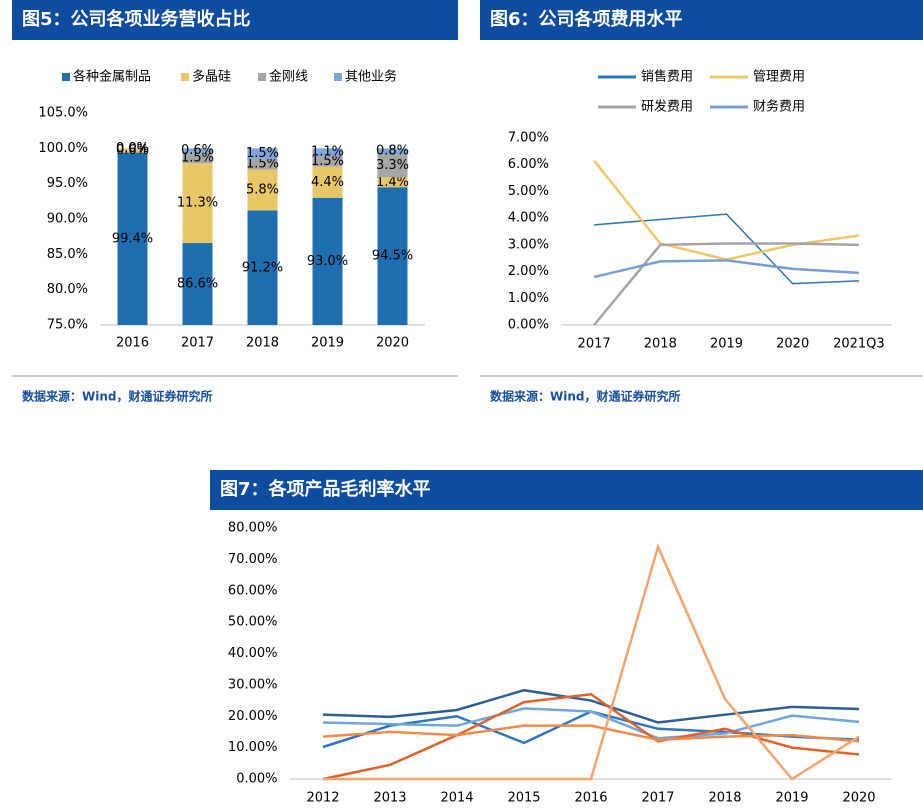 This screenshot has height=810, width=923. Describe the element at coordinates (325, 489) in the screenshot. I see `chart-title: 图7：各项产品毛利率水平` at that location.